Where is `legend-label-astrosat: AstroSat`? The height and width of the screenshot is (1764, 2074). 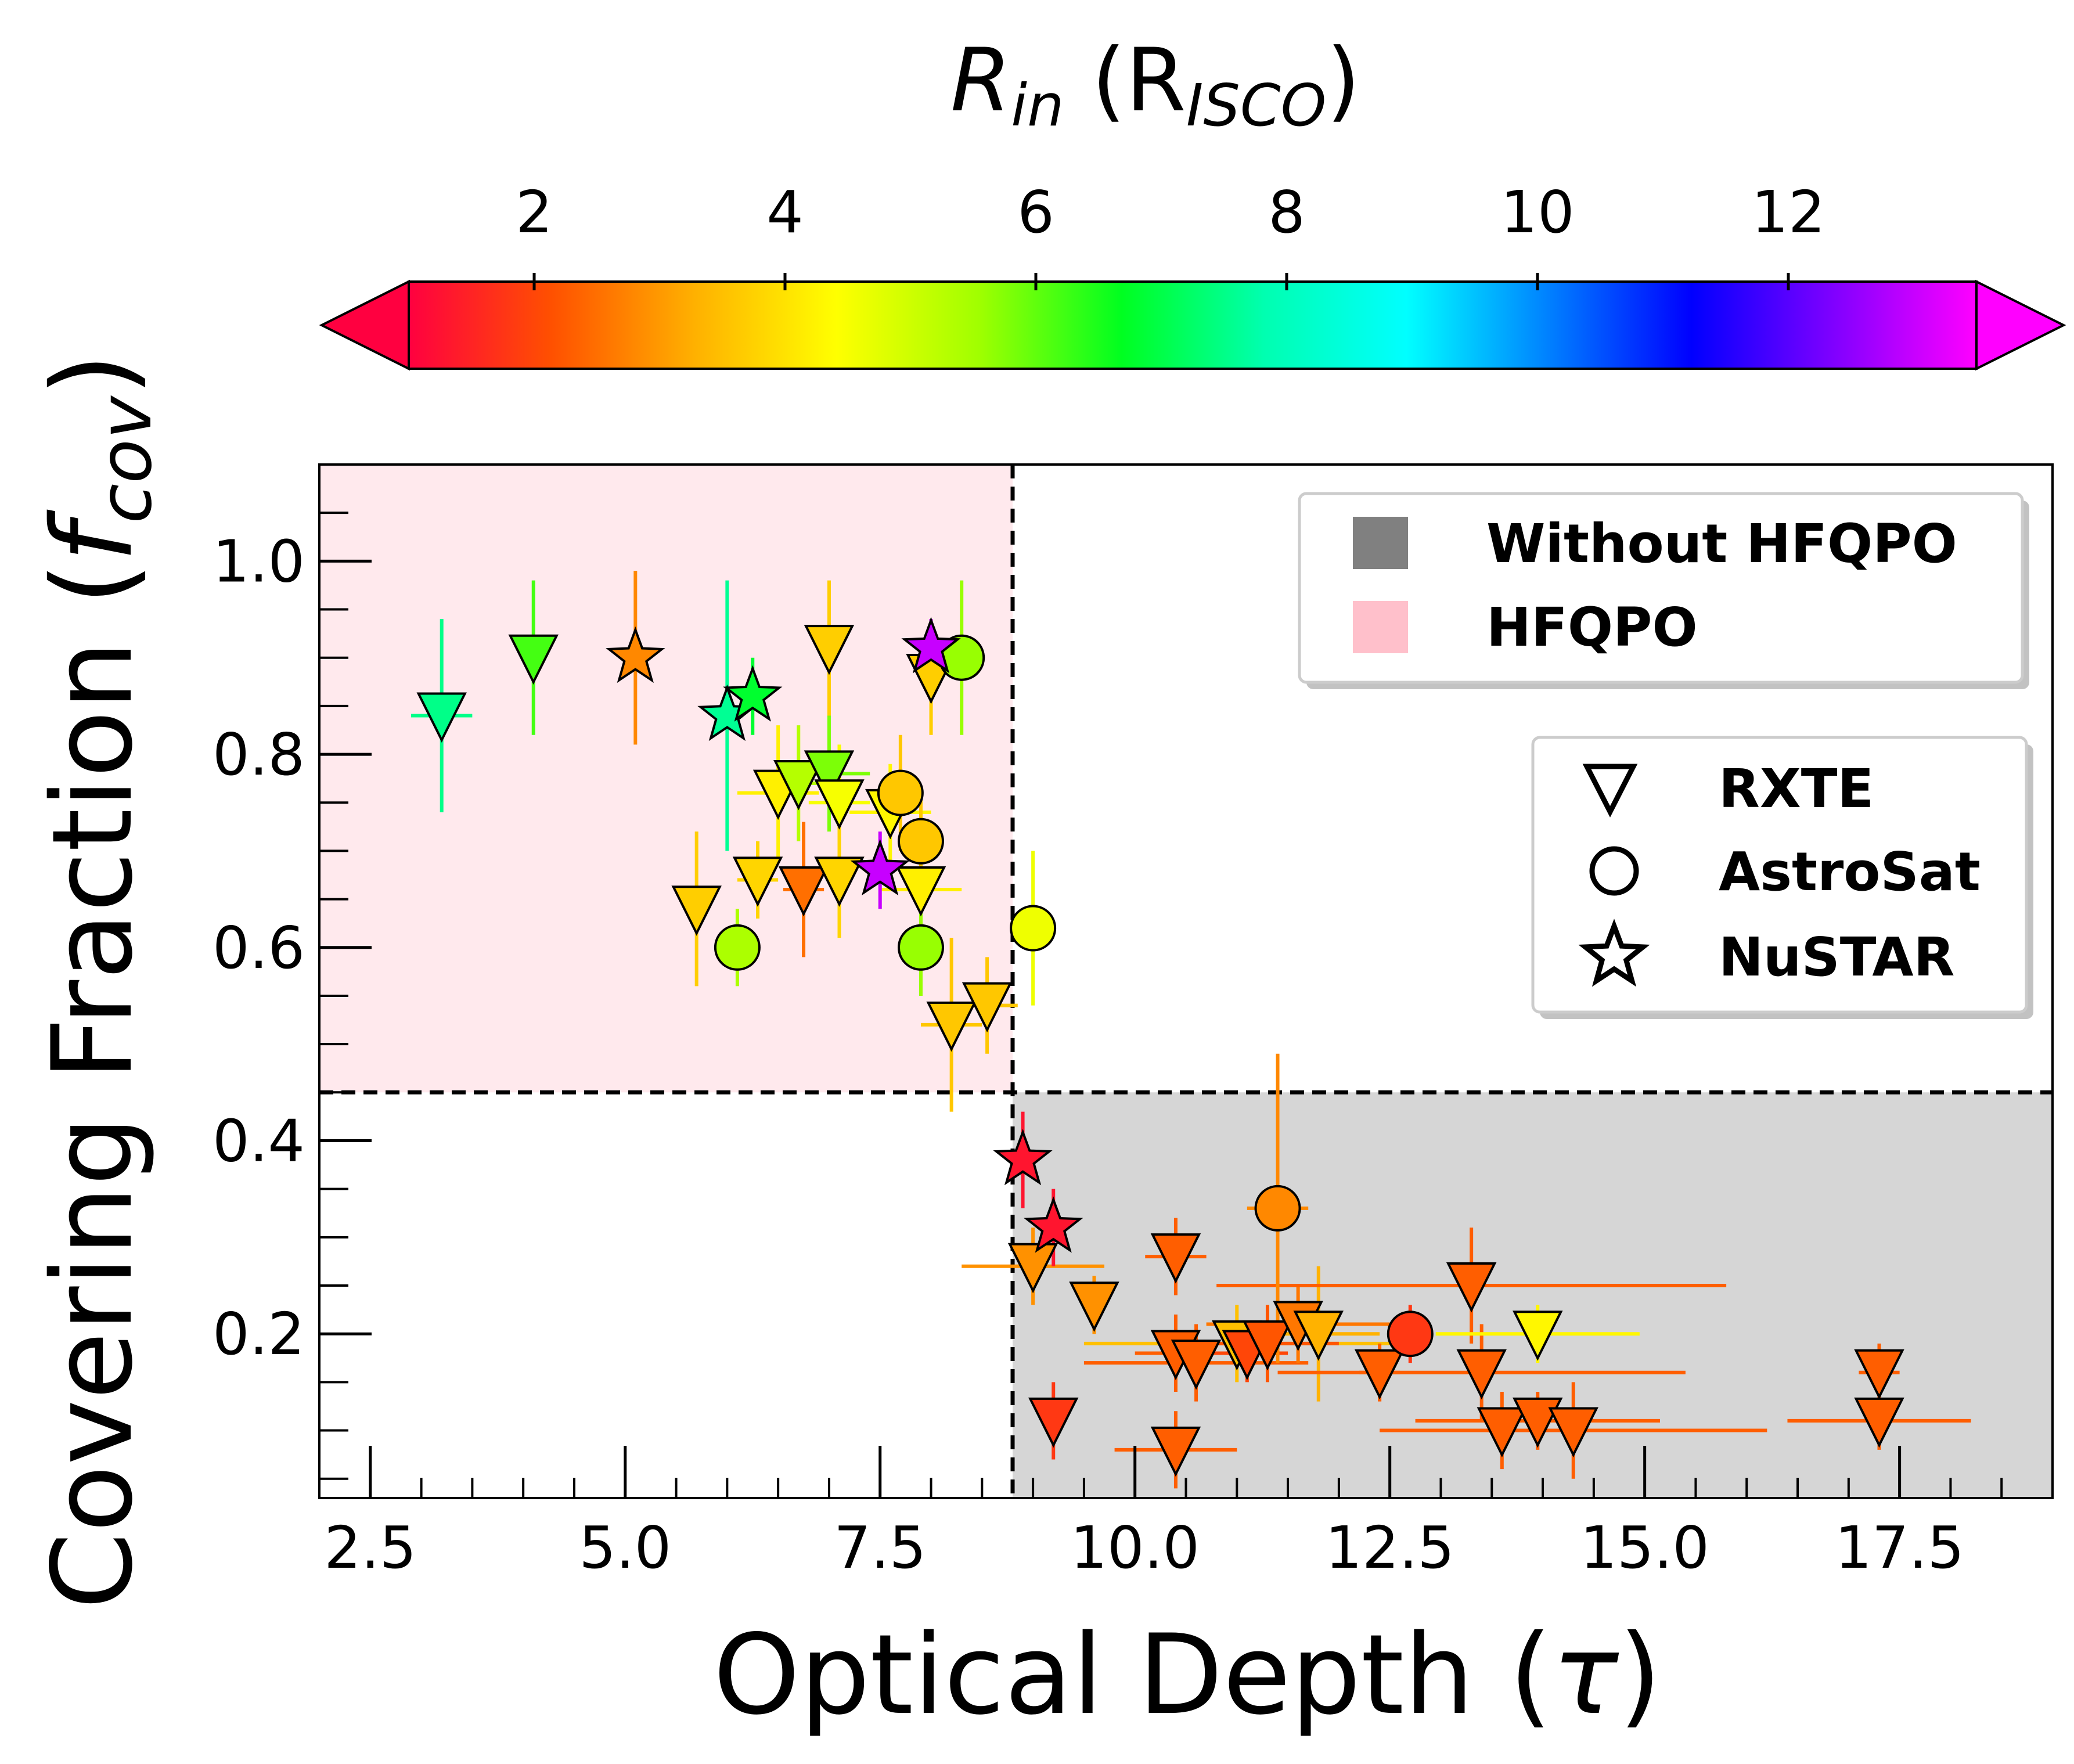
legend-label-astrosat: AstroSat is located at coordinates (1850, 872).